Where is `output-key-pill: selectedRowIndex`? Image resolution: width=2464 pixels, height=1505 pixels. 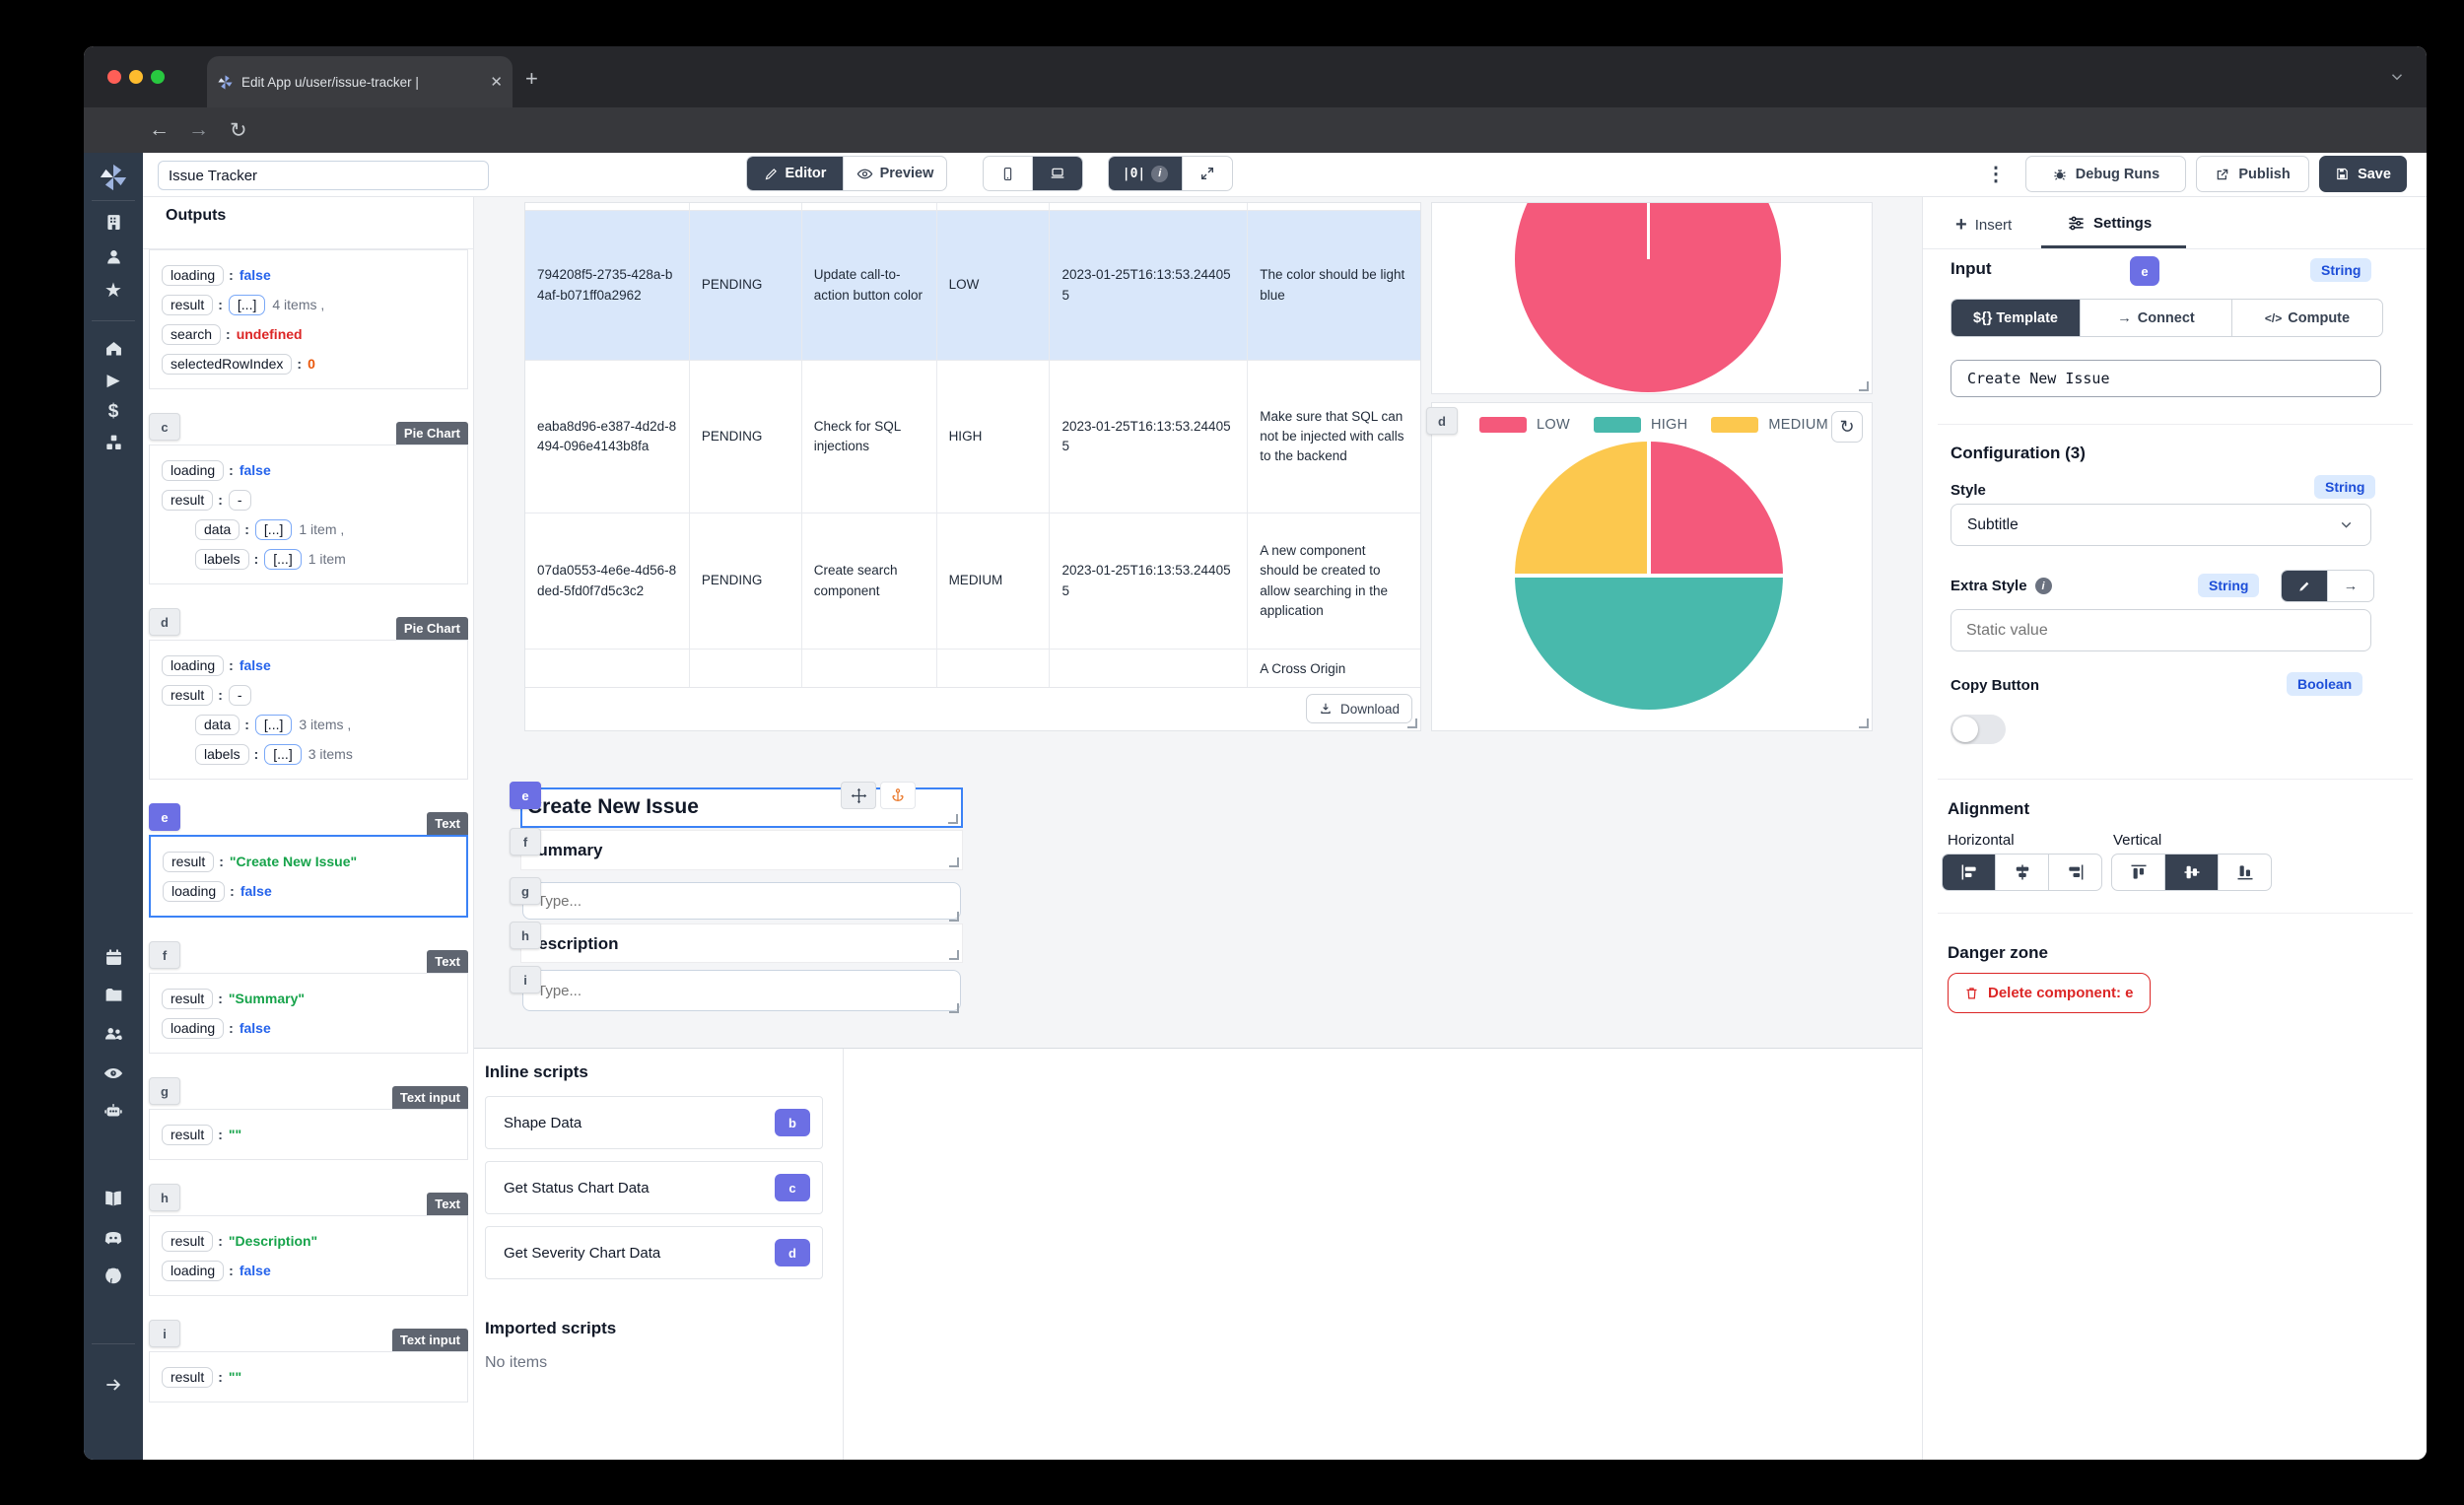
output-key-pill: selectedRowIndex is located at coordinates (227, 364).